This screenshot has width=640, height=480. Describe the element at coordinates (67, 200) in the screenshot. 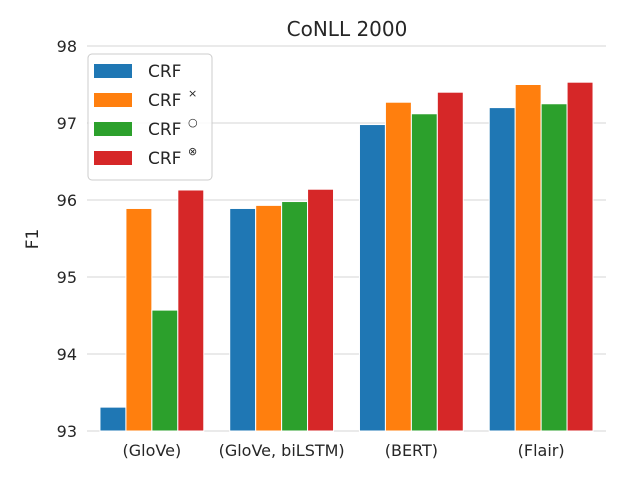

I see `y-tick-label: 96` at that location.